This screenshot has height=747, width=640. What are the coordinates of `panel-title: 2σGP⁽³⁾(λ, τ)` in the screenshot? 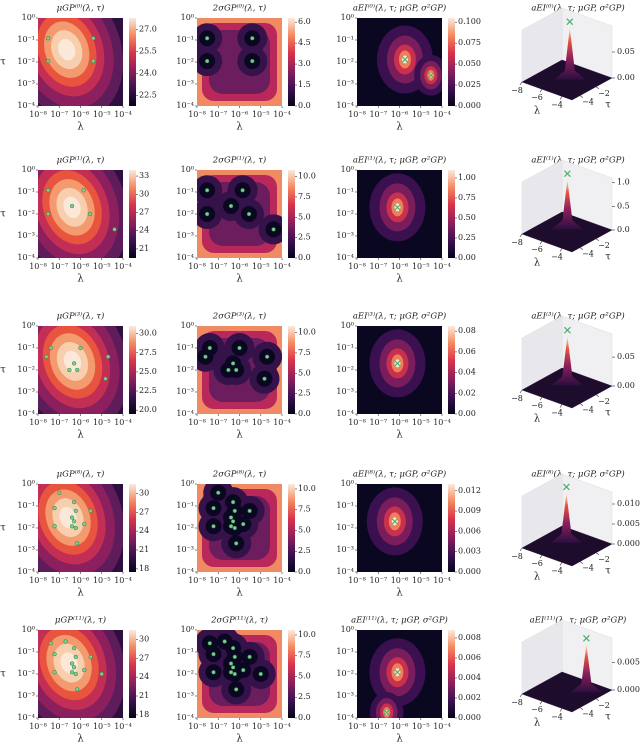 It's located at (239, 316).